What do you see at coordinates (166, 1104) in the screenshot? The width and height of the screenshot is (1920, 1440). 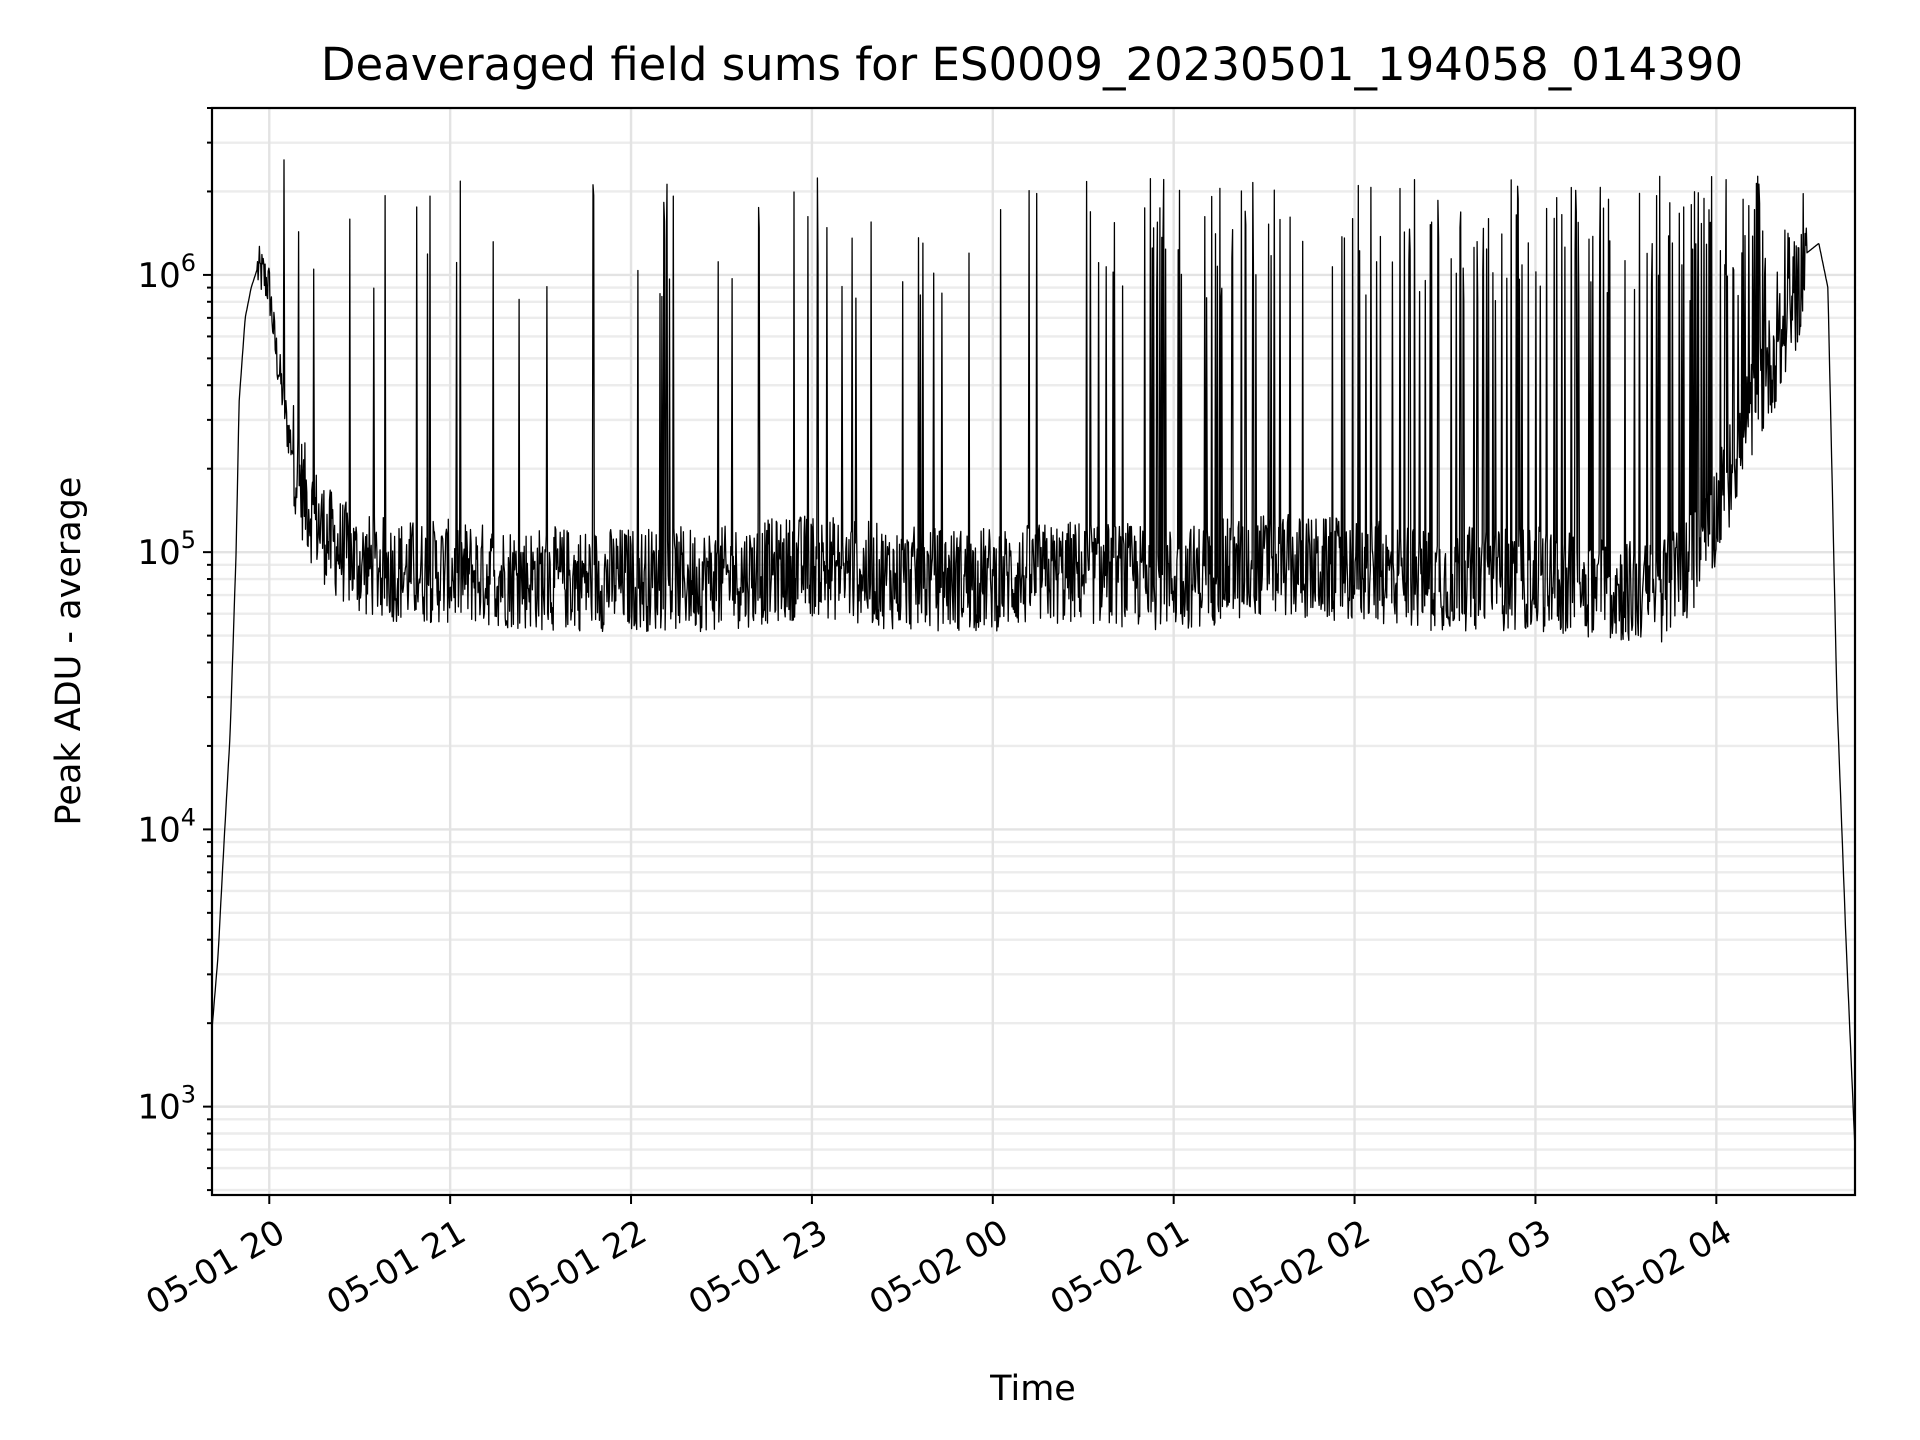 I see `y-tick-label: 10³` at bounding box center [166, 1104].